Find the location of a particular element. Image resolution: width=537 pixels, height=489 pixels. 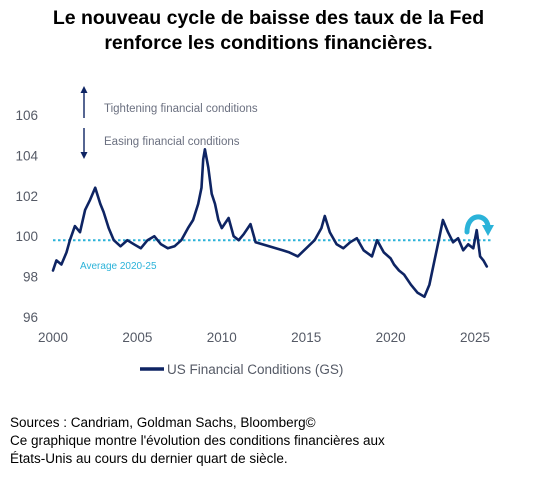

x-tick-label: 2015 is located at coordinates (306, 337).